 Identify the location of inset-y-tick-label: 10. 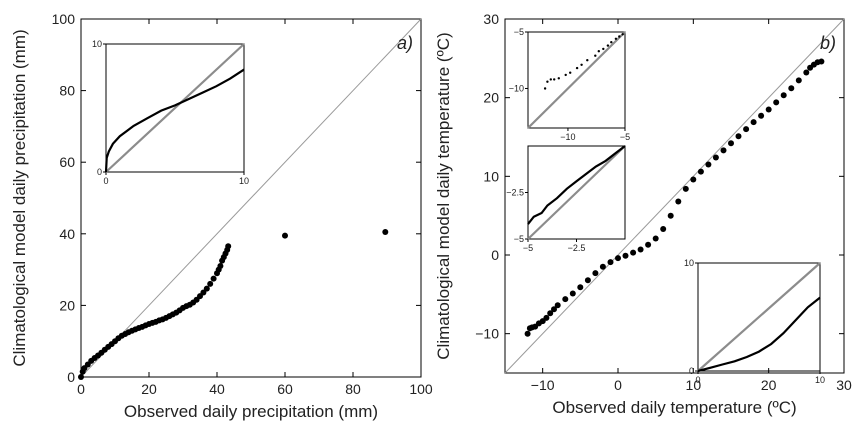
(97, 44).